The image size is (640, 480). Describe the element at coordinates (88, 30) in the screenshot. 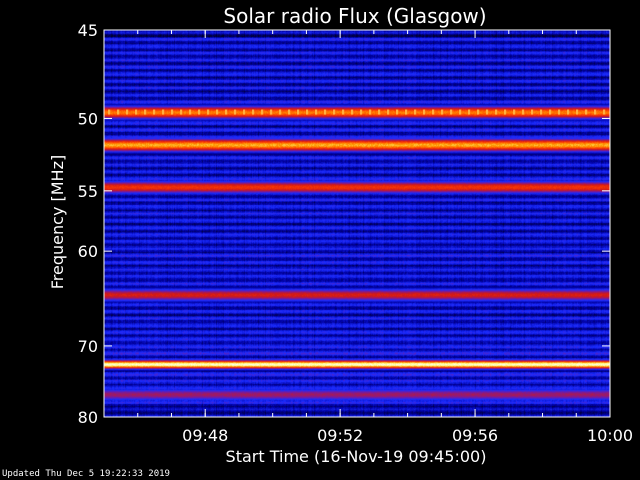

I see `y-tick-label: 45` at that location.